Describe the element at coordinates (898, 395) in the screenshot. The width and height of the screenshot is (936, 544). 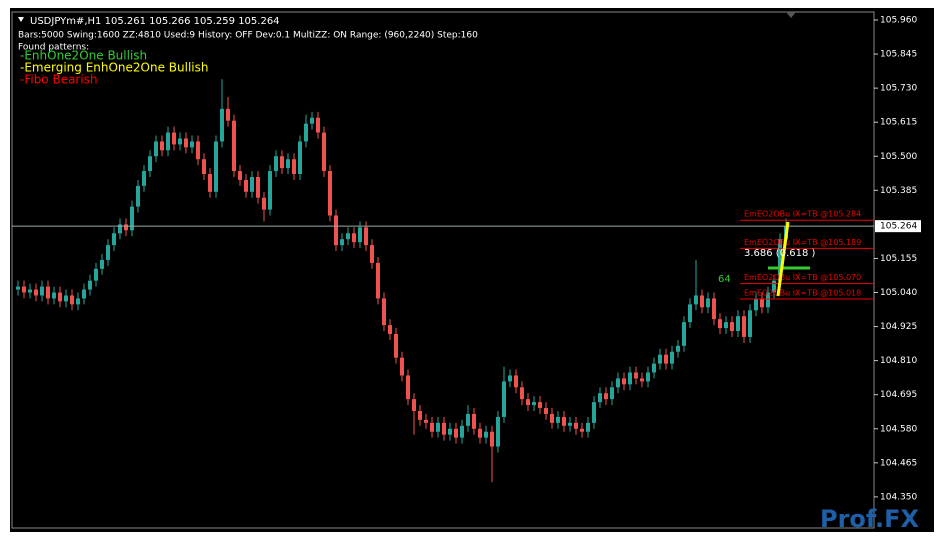
I see `y-tick-label: 104.695` at that location.